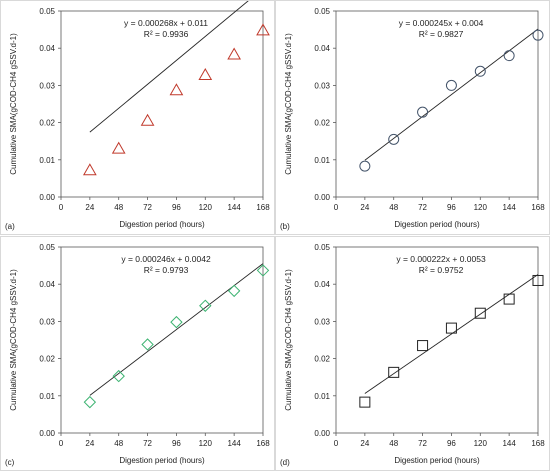  What do you see at coordinates (285, 462) in the screenshot?
I see `panel-label: (d)` at bounding box center [285, 462].